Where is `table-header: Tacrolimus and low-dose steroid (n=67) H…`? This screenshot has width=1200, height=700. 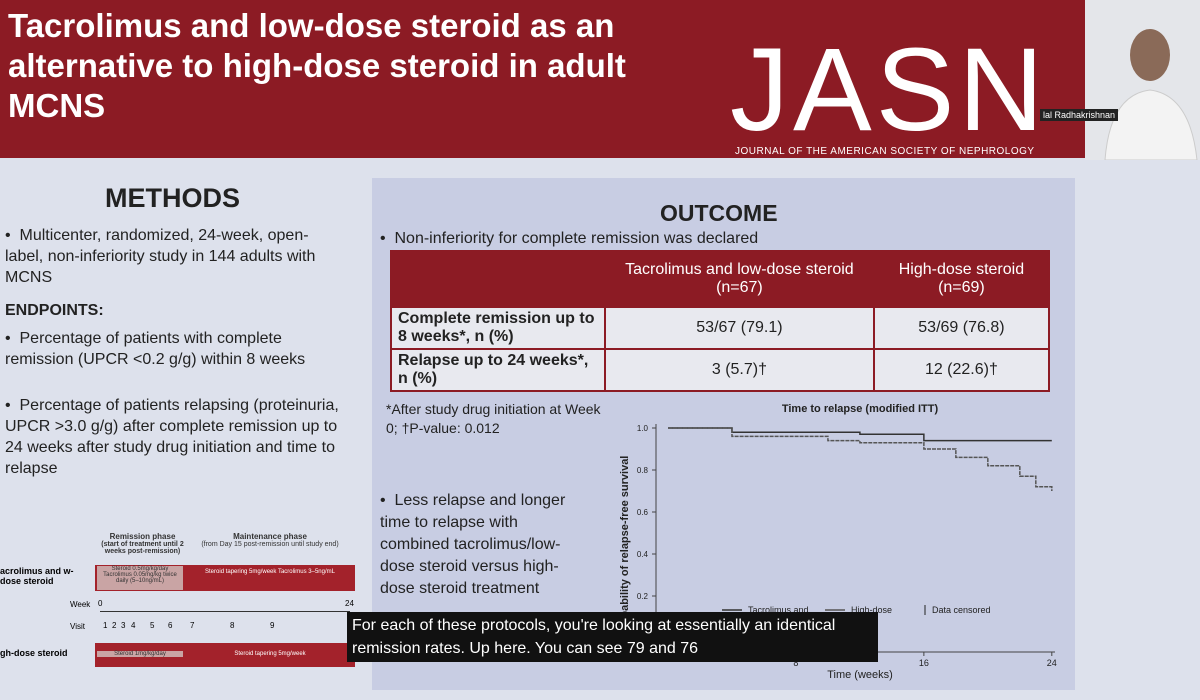
table-header: Tacrolimus and low-dose steroid (n=67) H… is located at coordinates (720, 279).